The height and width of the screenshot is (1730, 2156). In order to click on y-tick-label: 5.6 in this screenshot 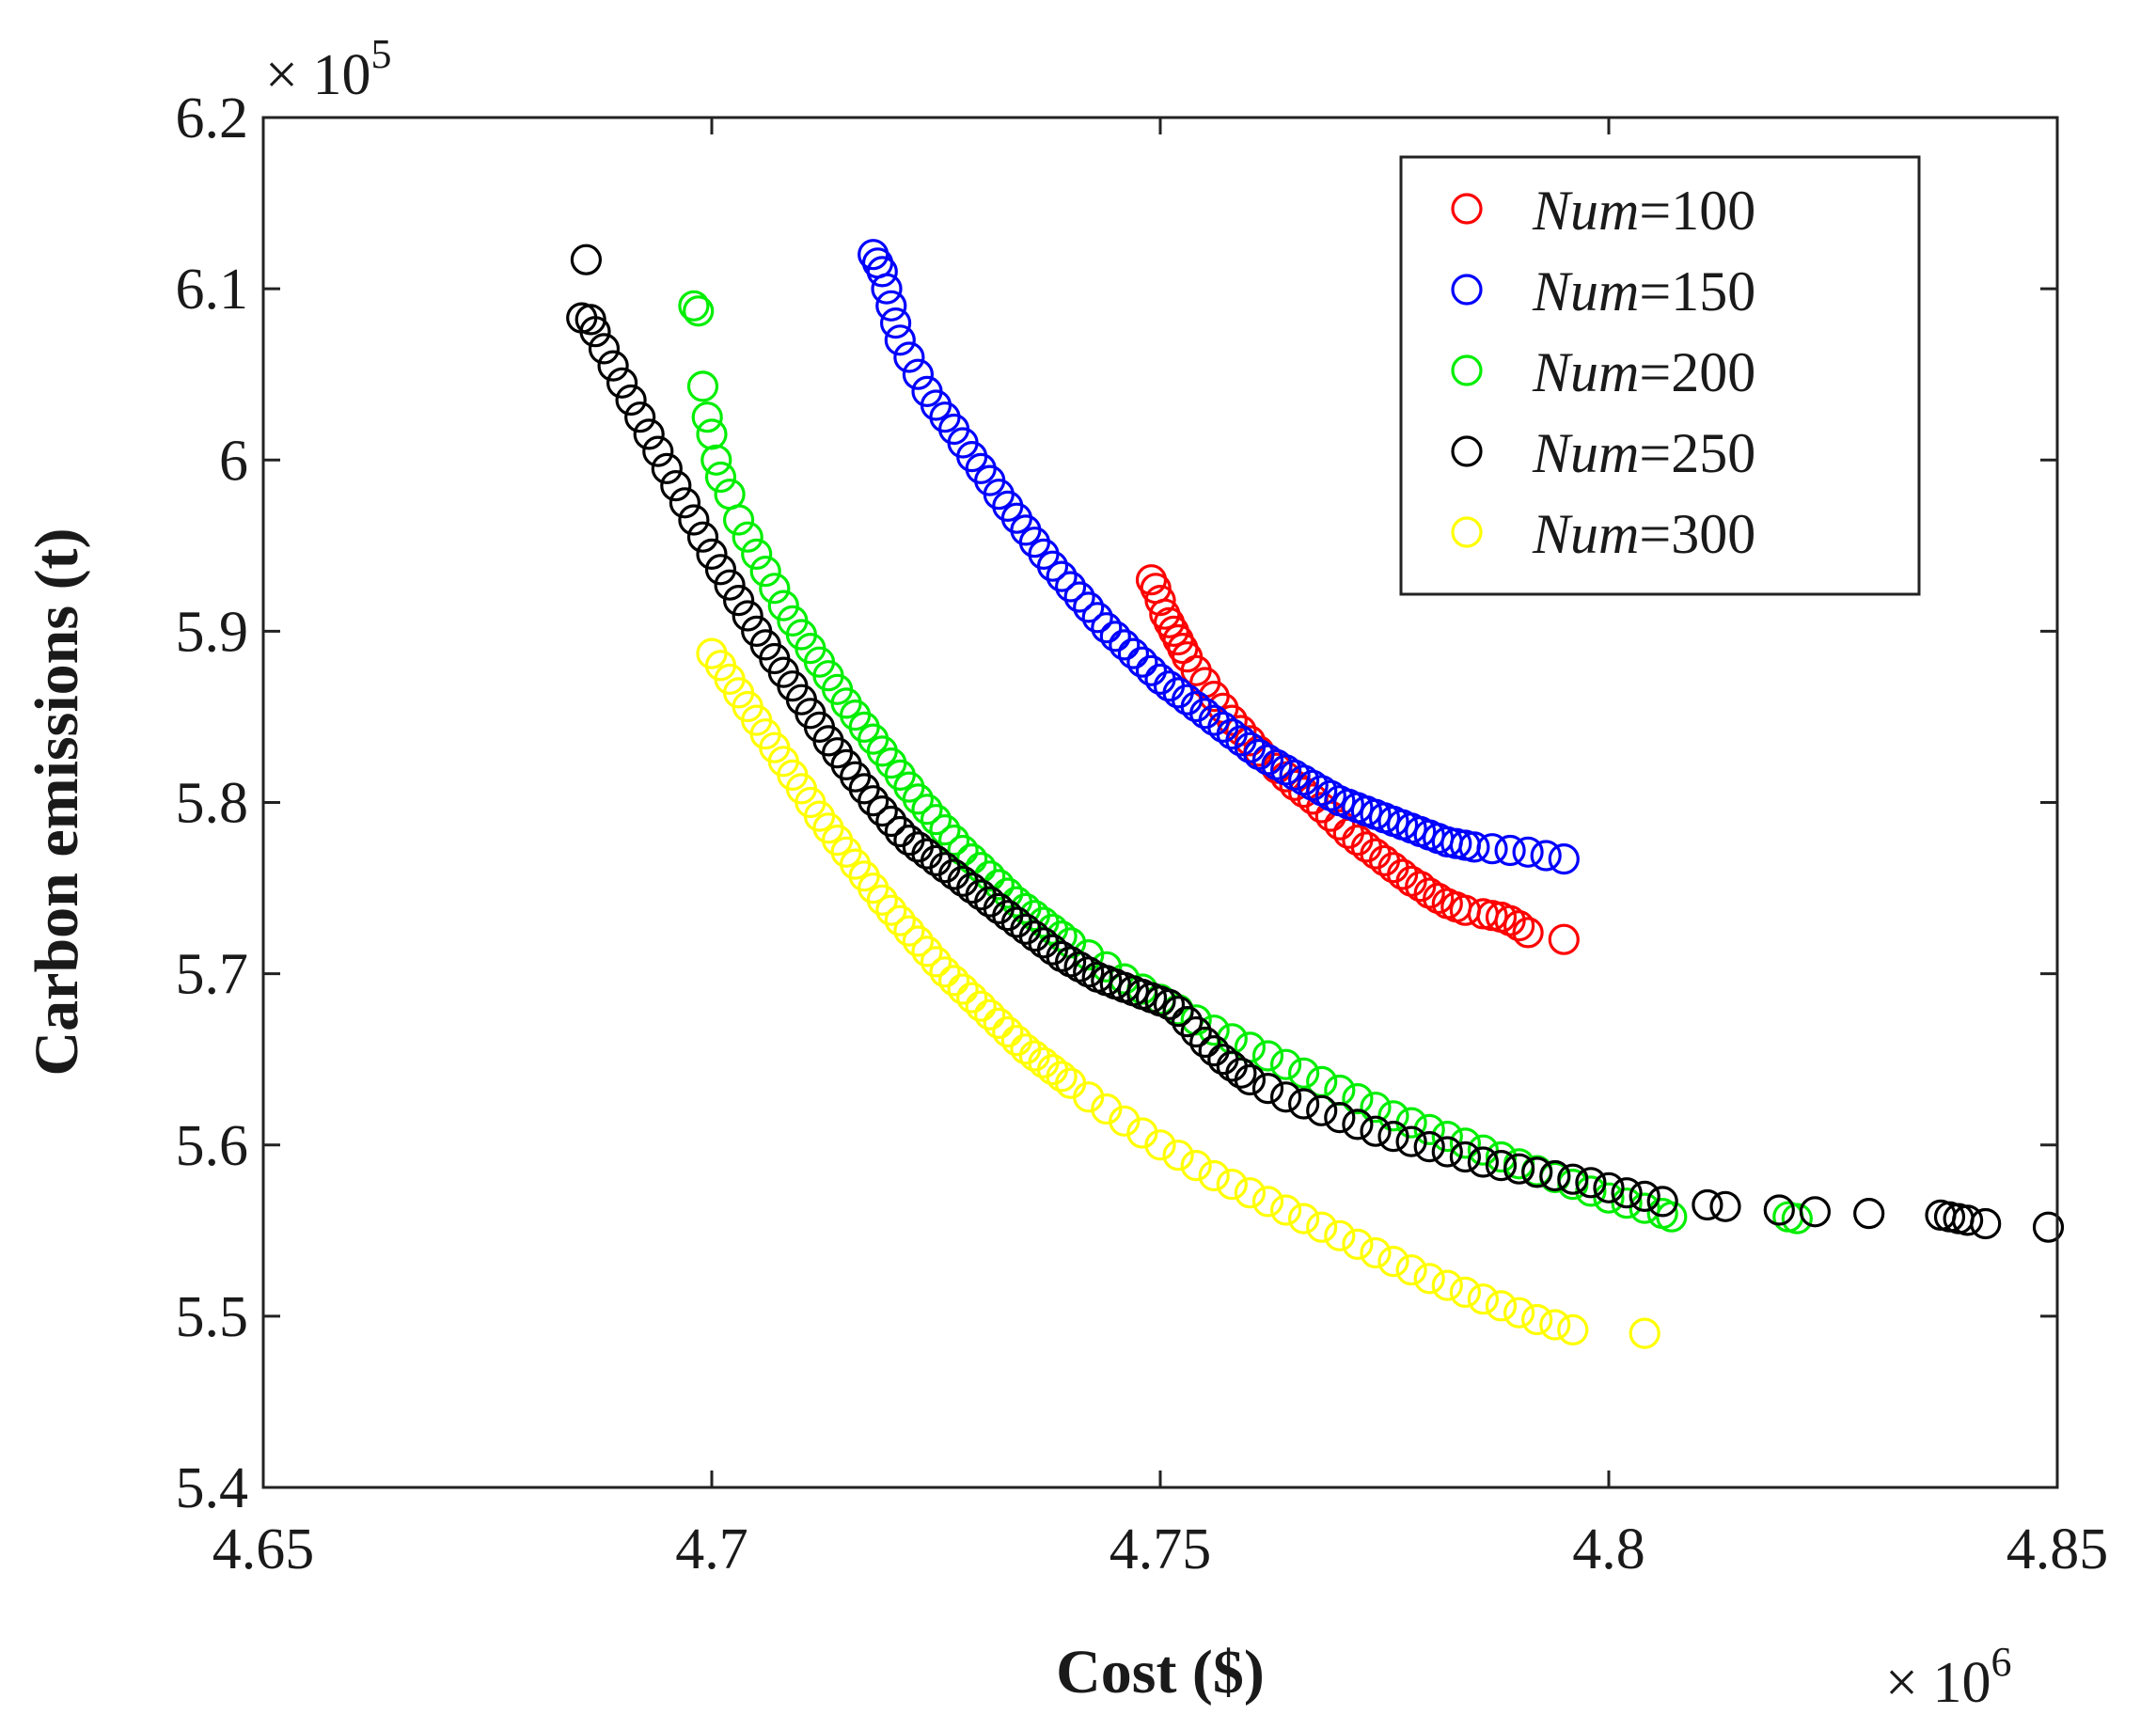, I will do `click(212, 1146)`.